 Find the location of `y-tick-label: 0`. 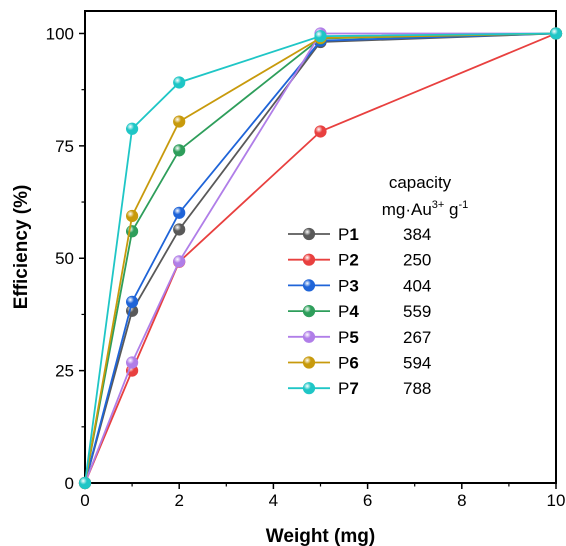

y-tick-label: 0 is located at coordinates (69, 483).